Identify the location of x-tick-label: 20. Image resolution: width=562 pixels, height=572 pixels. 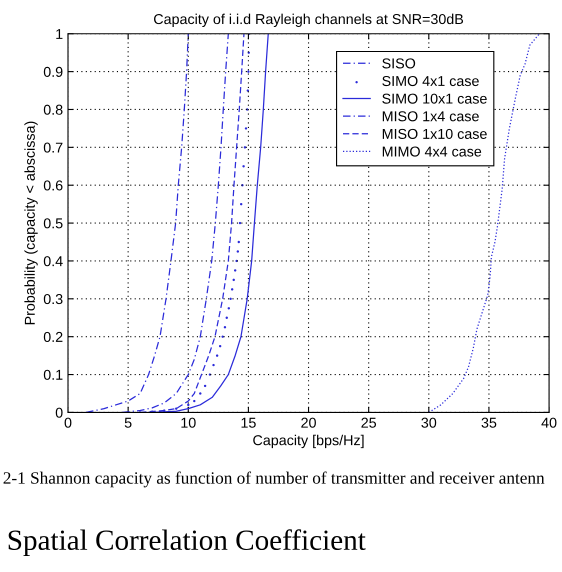
(308, 423).